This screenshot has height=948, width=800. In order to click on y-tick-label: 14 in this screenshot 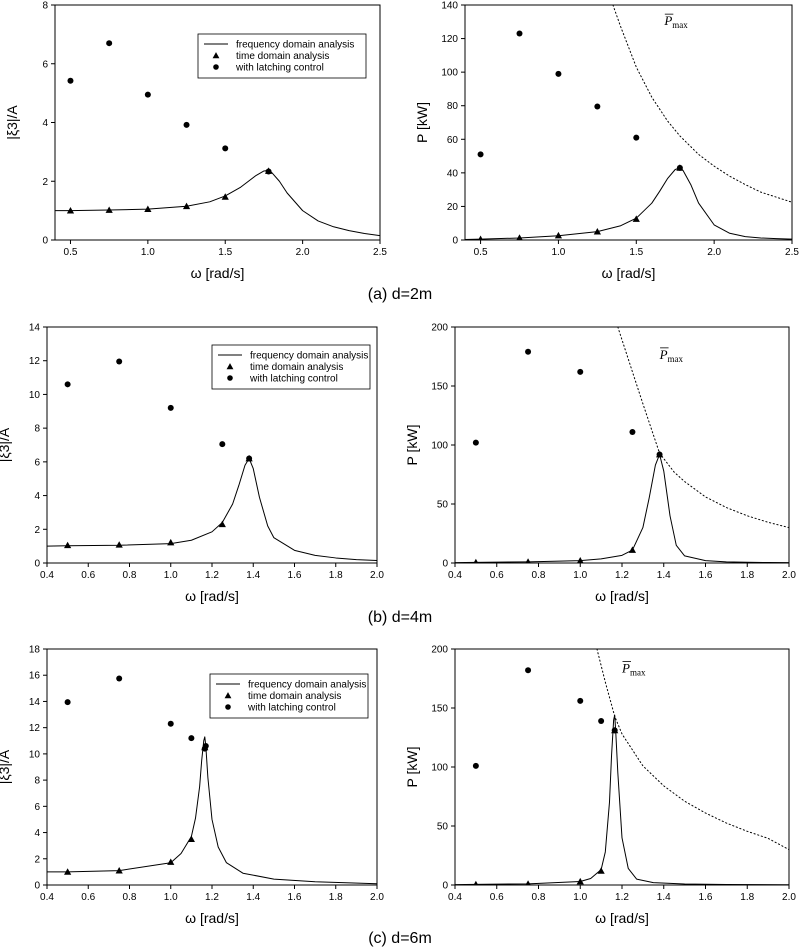, I will do `click(35, 702)`.